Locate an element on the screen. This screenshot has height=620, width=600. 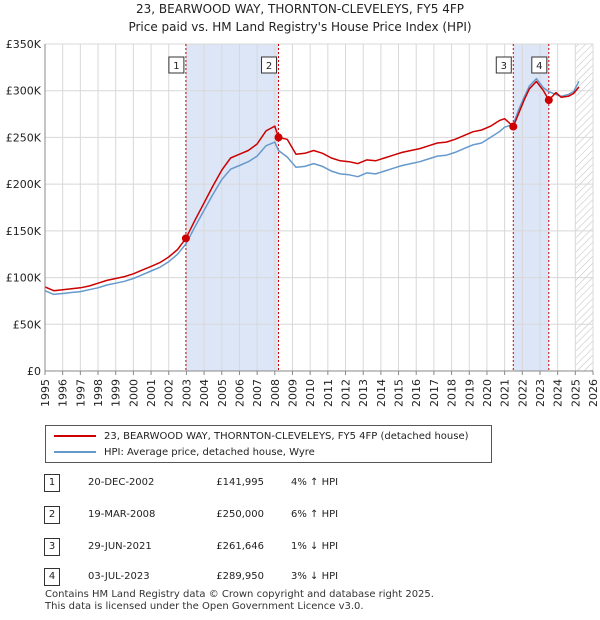
x-tick-label: 2016 is located at coordinates (416, 393).